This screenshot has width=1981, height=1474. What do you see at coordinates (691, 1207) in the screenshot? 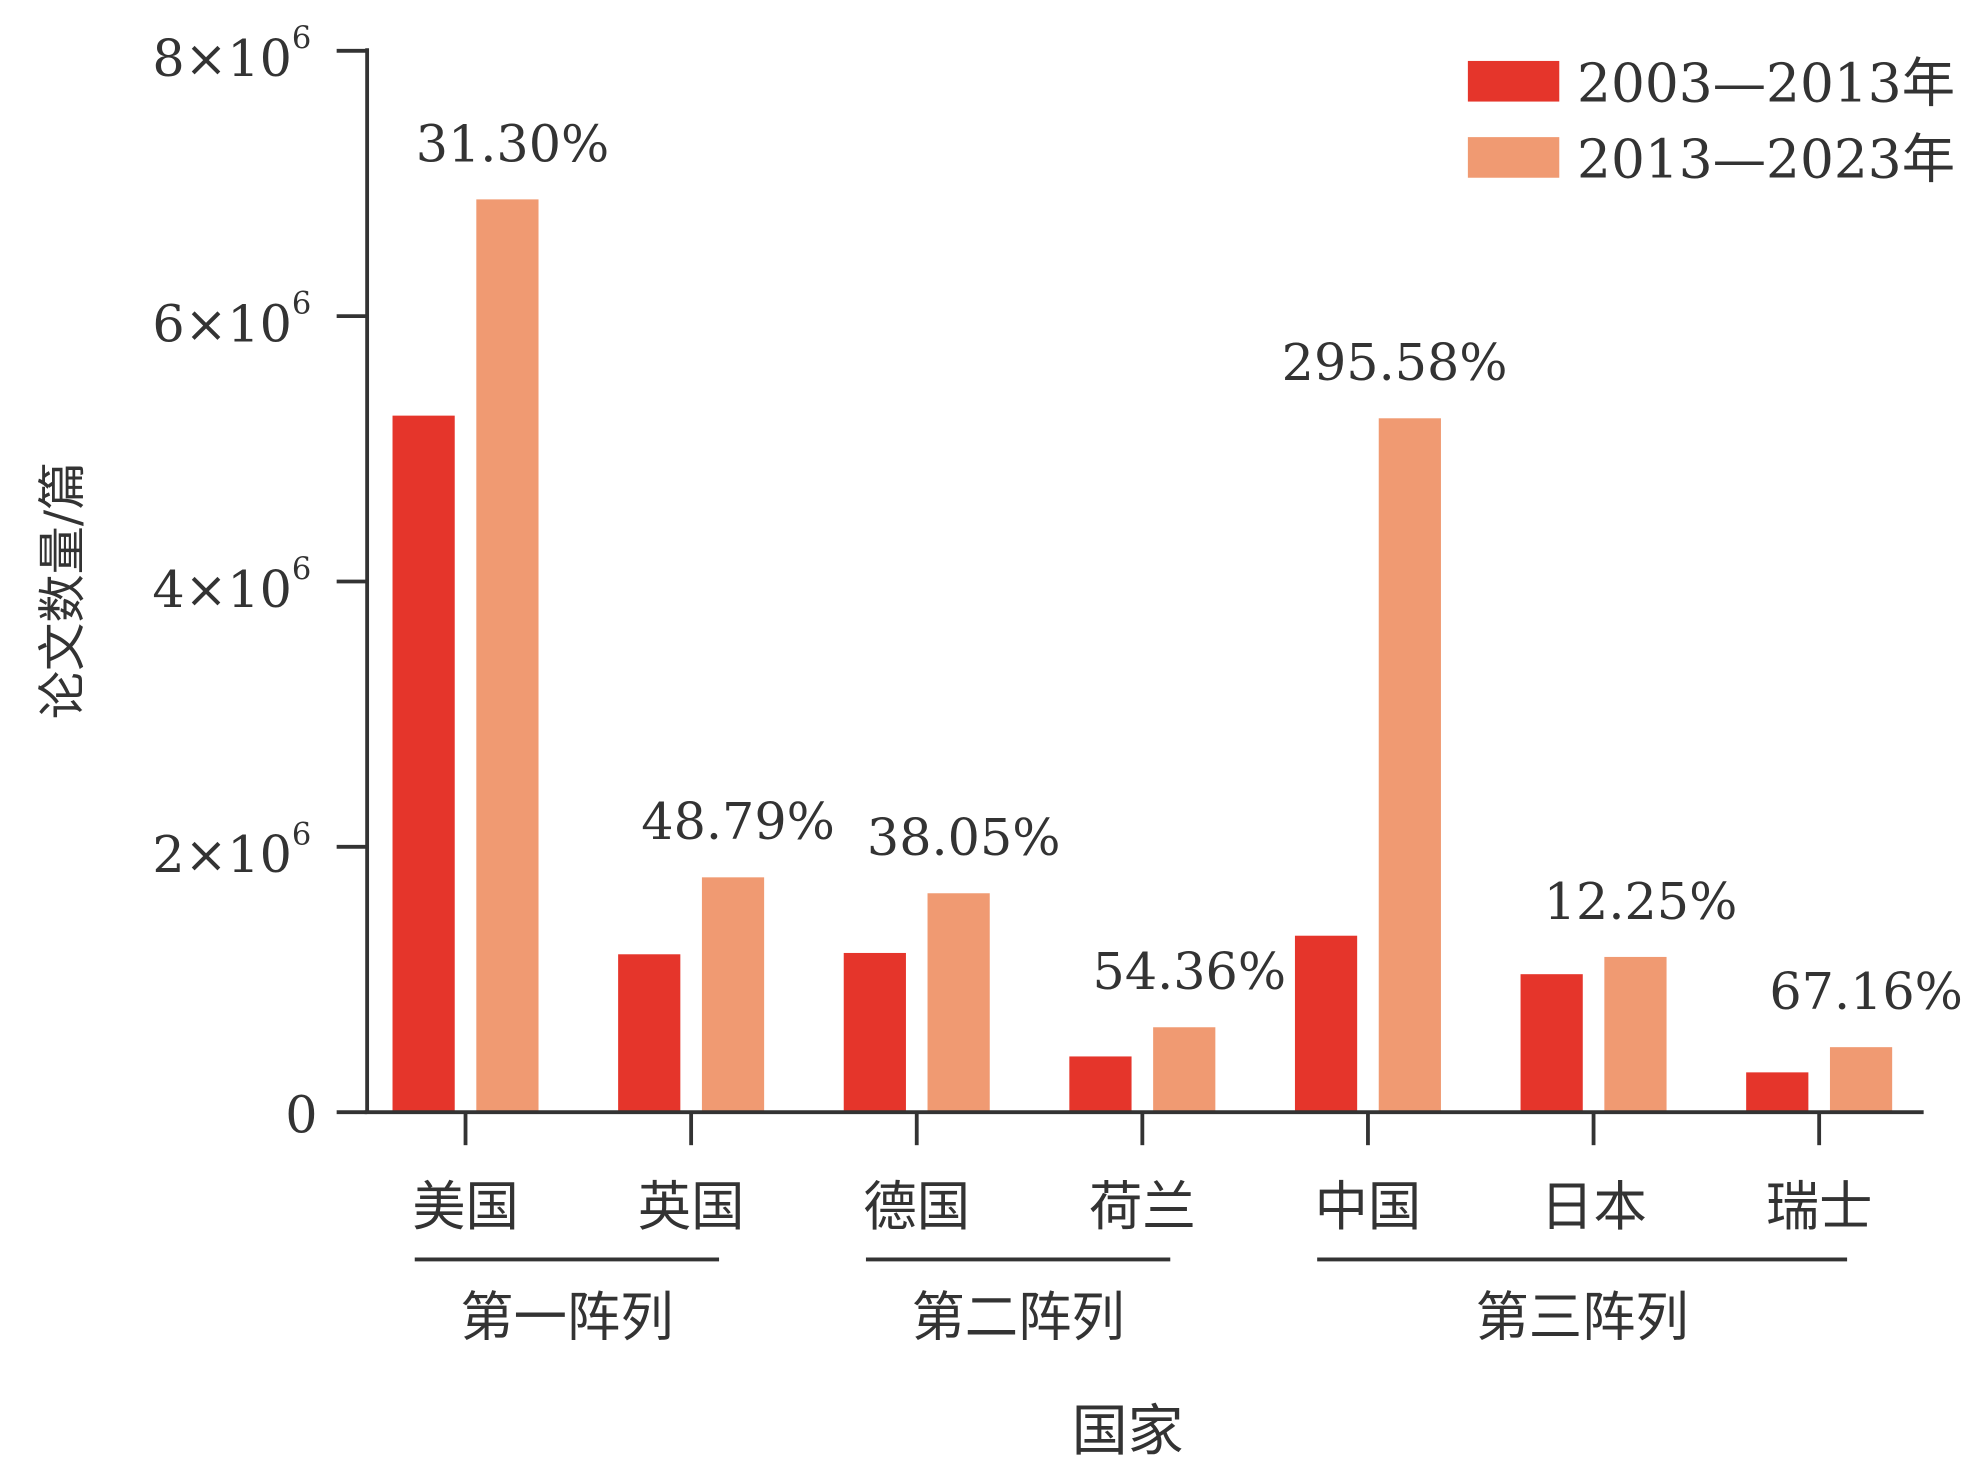
I see `x-tick-label: 英国` at bounding box center [691, 1207].